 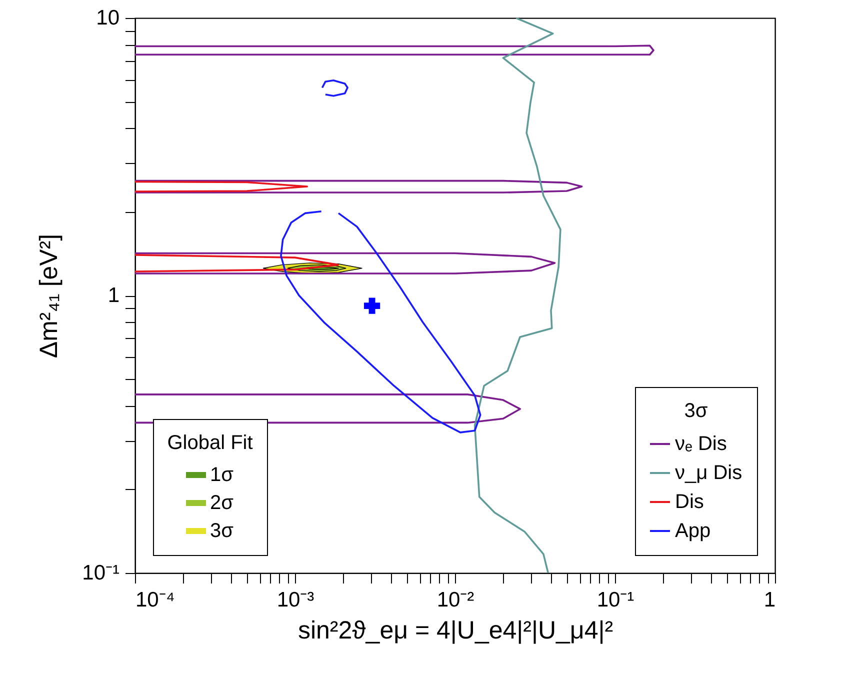 I want to click on x-axis-title: sin²2ϑ_eμ = 4|U_e4|²|U_μ4|², so click(x=456, y=630).